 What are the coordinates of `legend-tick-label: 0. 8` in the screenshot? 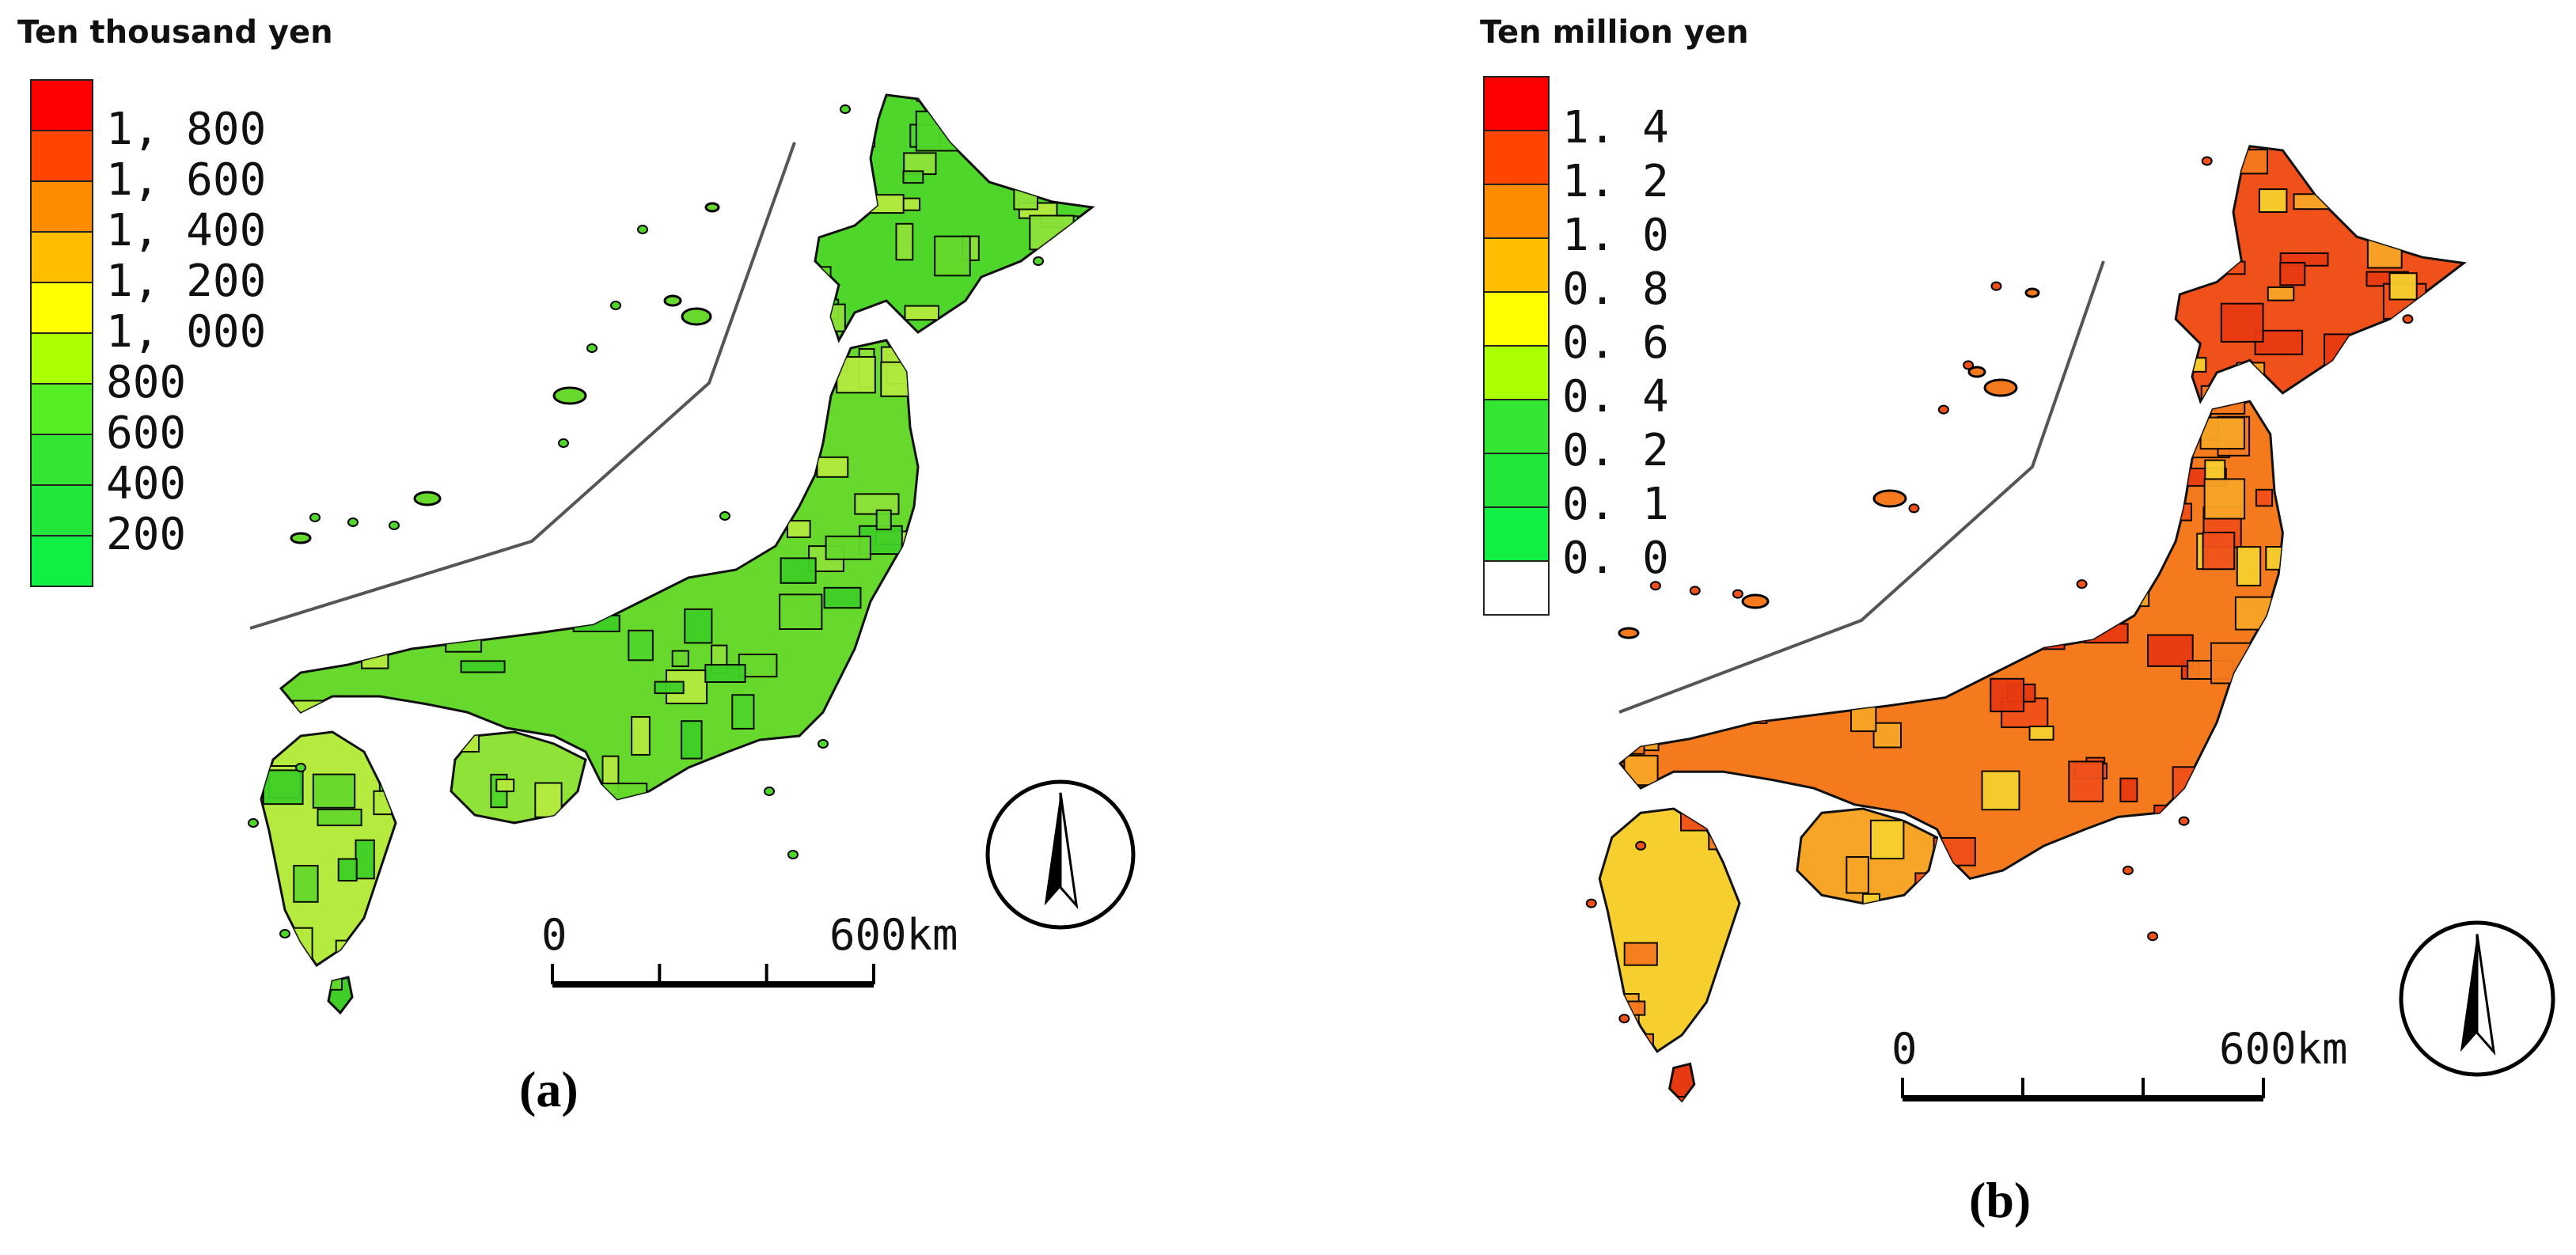 It's located at (1615, 289).